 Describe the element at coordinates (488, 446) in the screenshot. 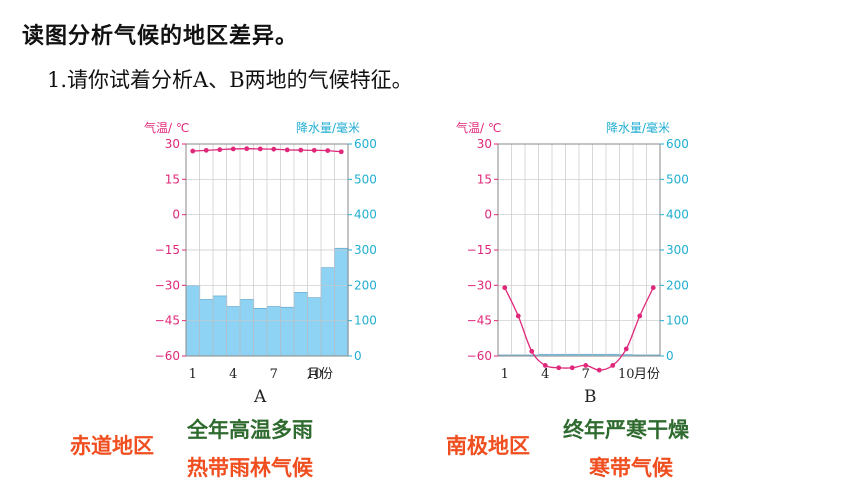

I see `region-b: 南极地区` at that location.